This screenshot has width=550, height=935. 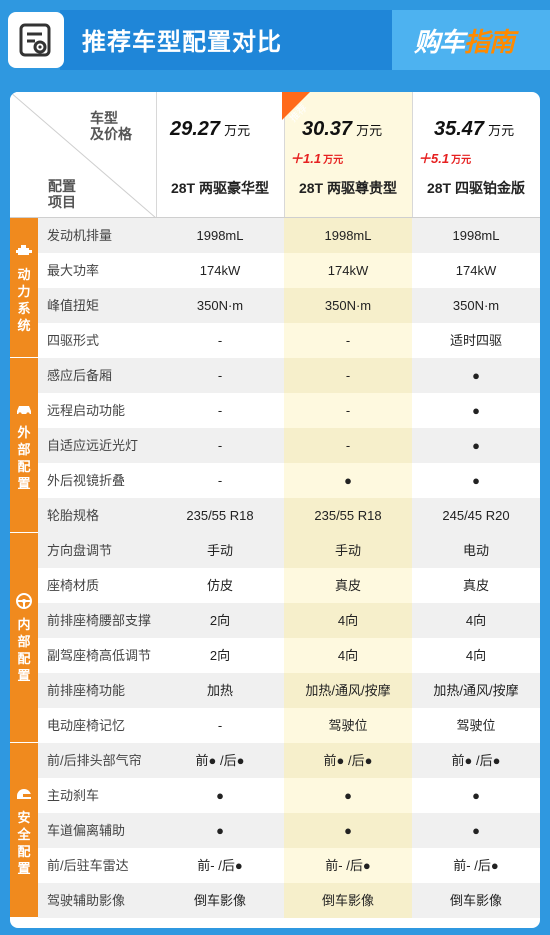 What do you see at coordinates (97, 235) in the screenshot?
I see `config-item-label: 发动机排量` at bounding box center [97, 235].